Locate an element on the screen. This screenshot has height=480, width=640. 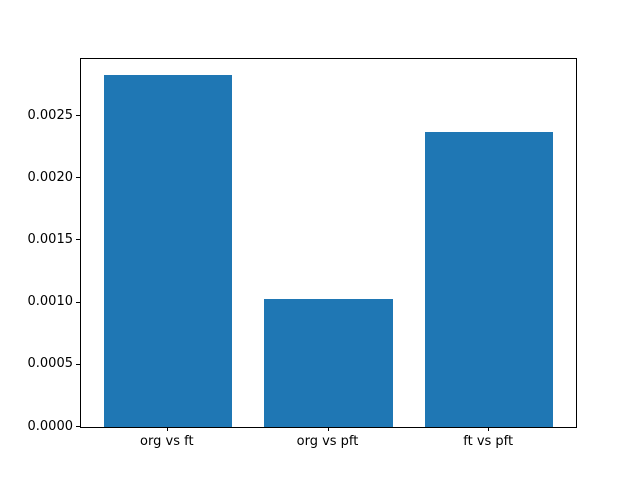
y-tick-label: 0.0010 is located at coordinates (50, 302).